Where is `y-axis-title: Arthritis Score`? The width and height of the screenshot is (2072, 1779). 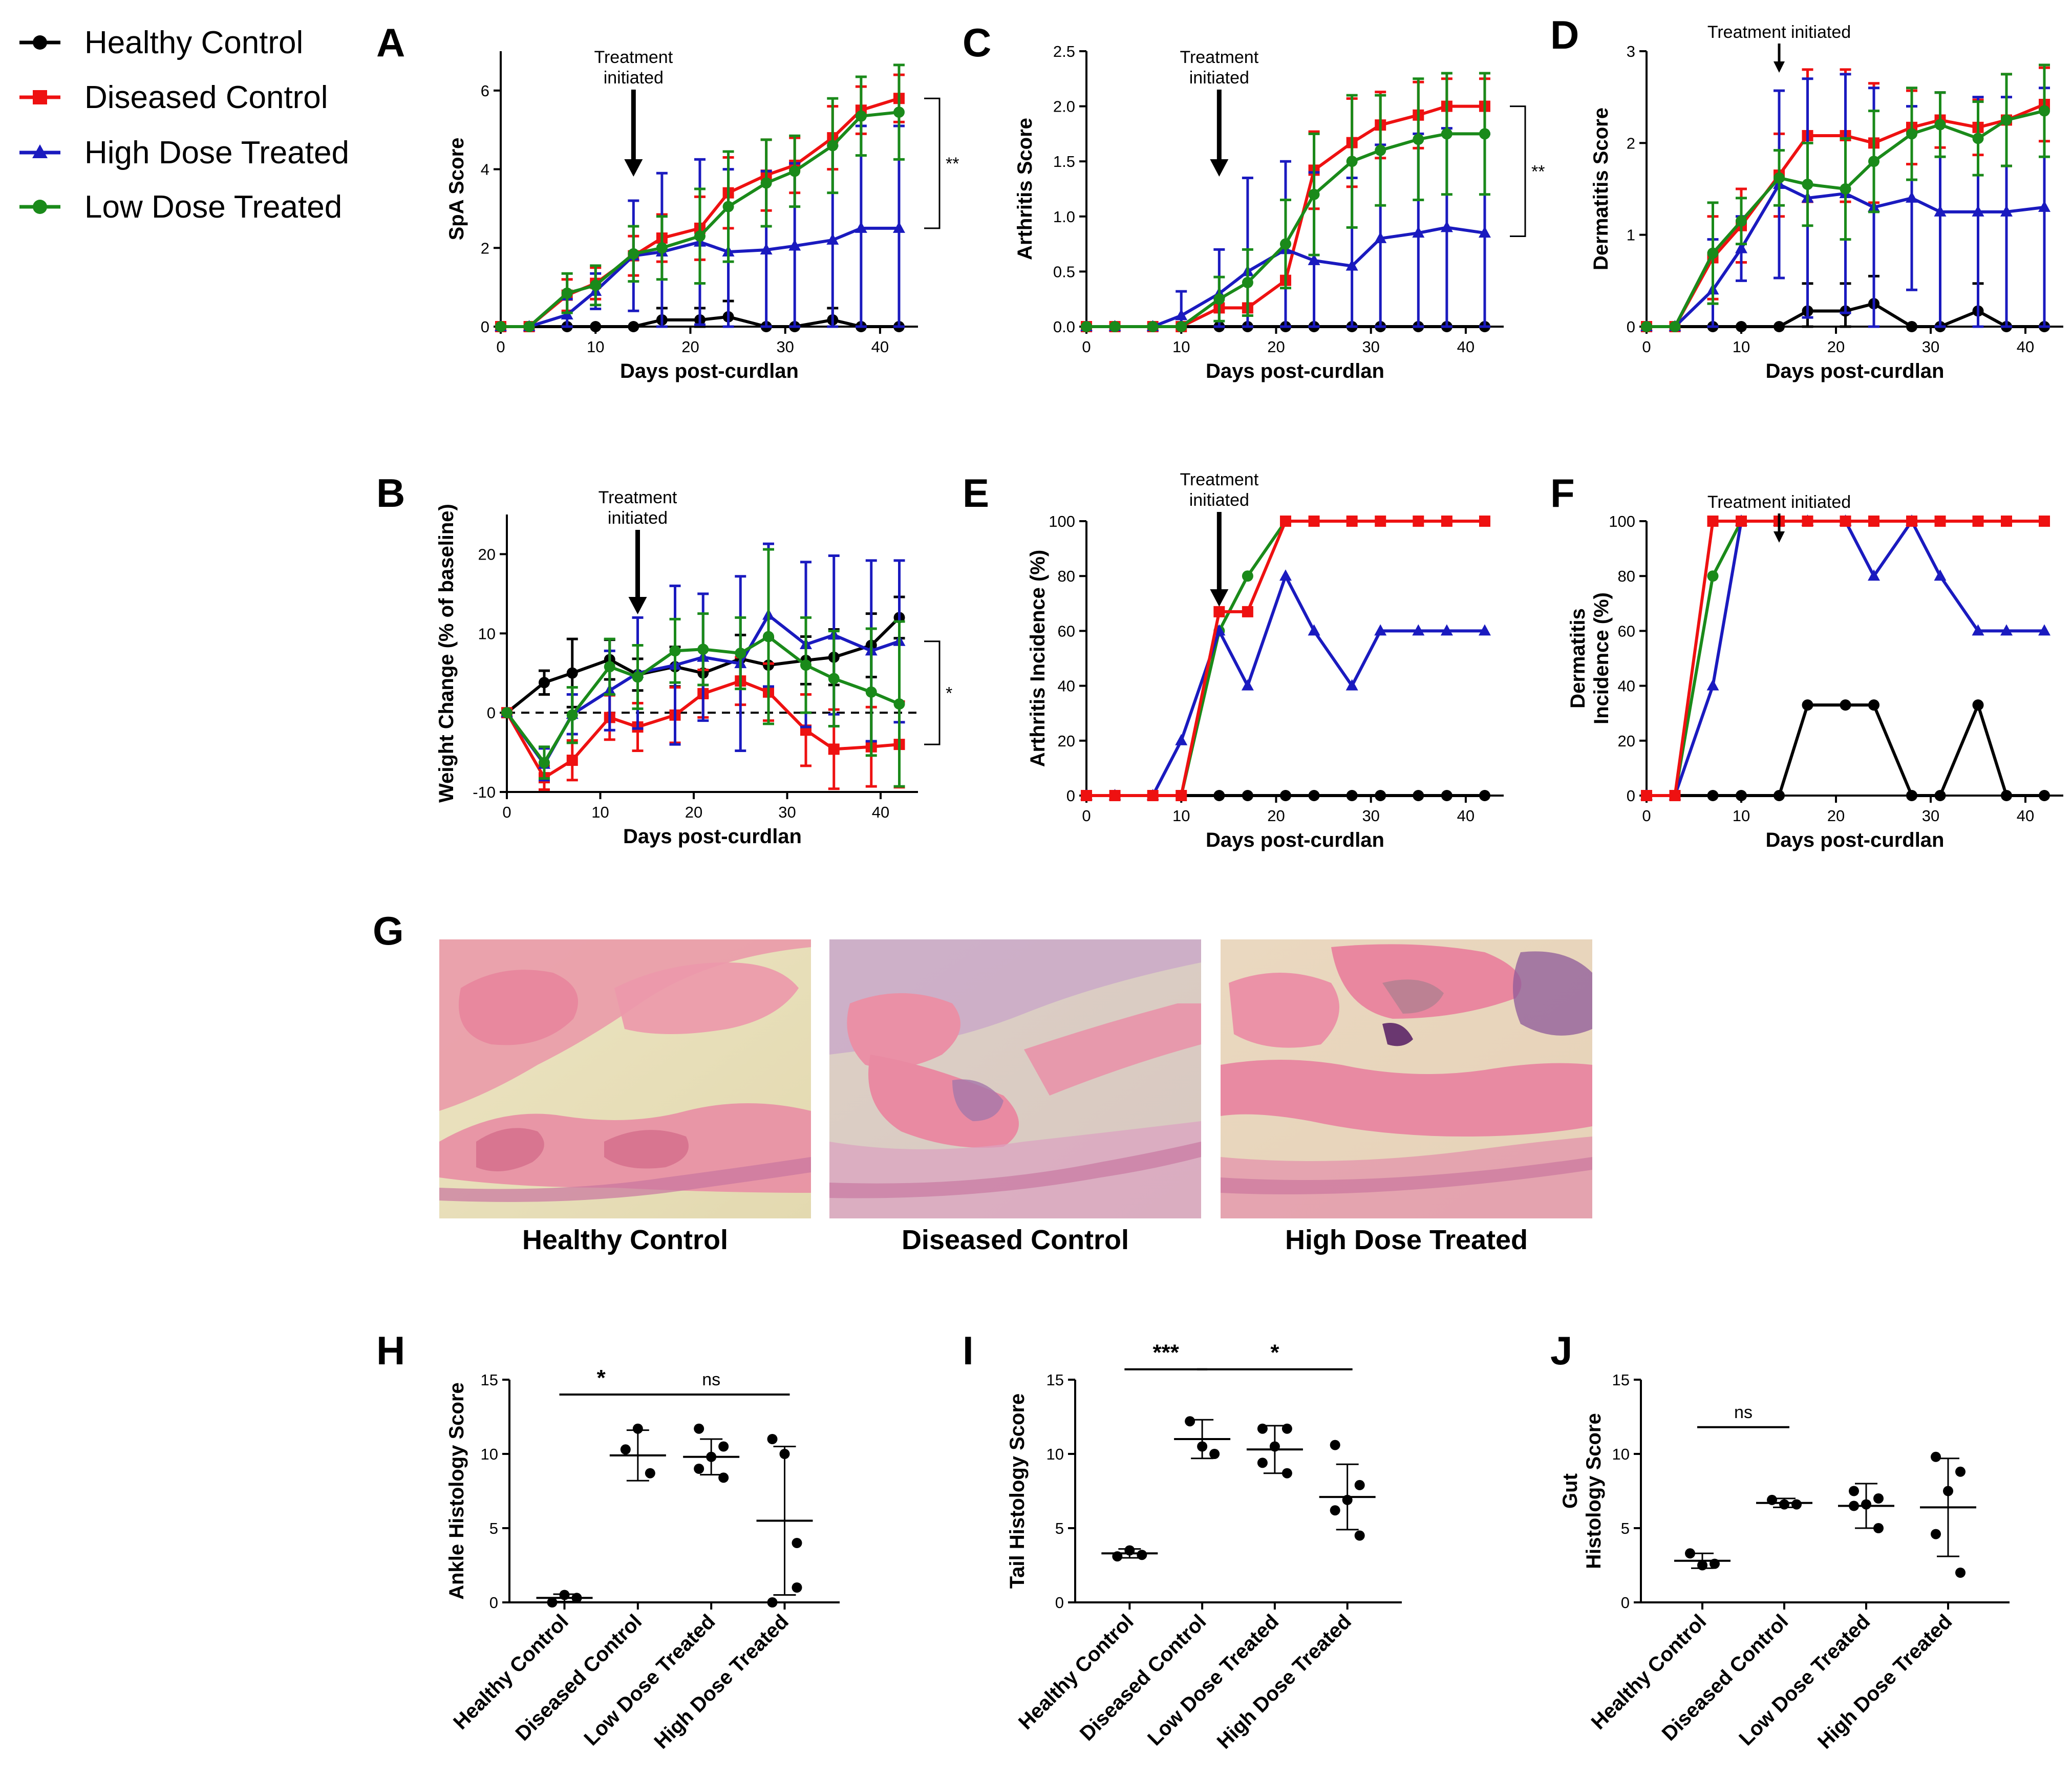 y-axis-title: Arthritis Score is located at coordinates (1025, 189).